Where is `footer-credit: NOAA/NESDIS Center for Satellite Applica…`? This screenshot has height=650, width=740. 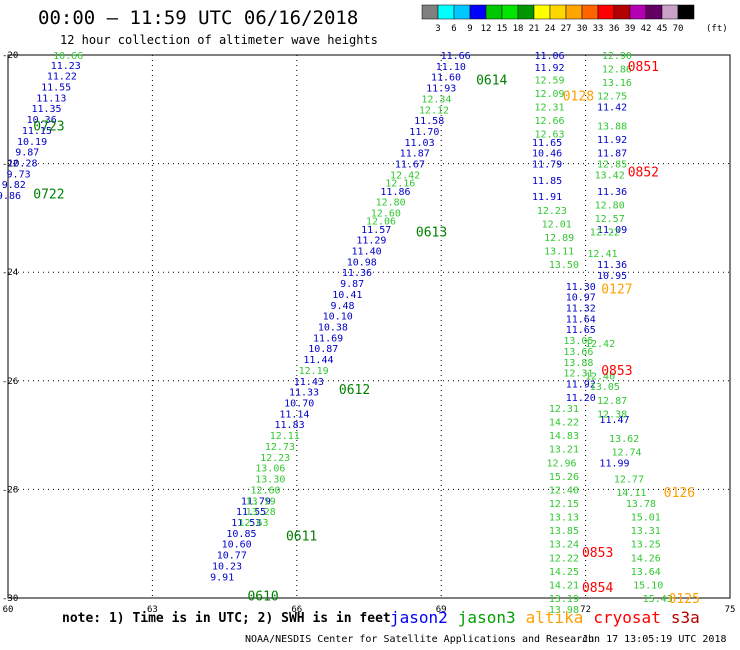 footer-credit: NOAA/NESDIS Center for Satellite Applica… is located at coordinates (420, 639).